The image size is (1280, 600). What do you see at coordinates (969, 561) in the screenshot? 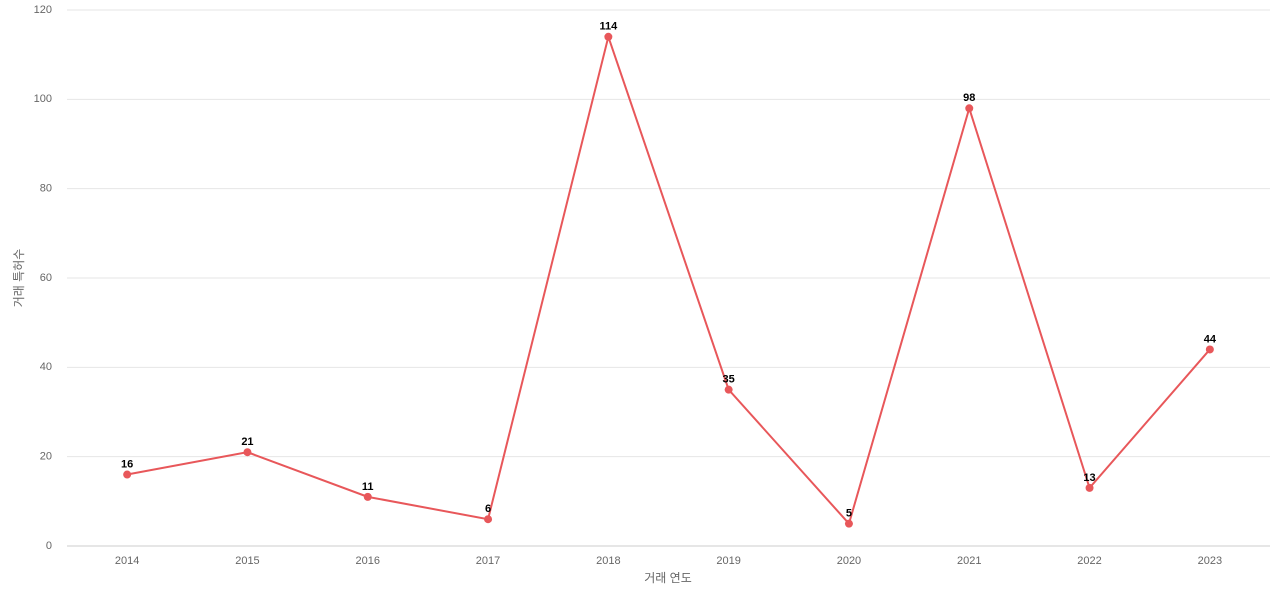
I see `x-tick-label: 2021` at bounding box center [969, 561].